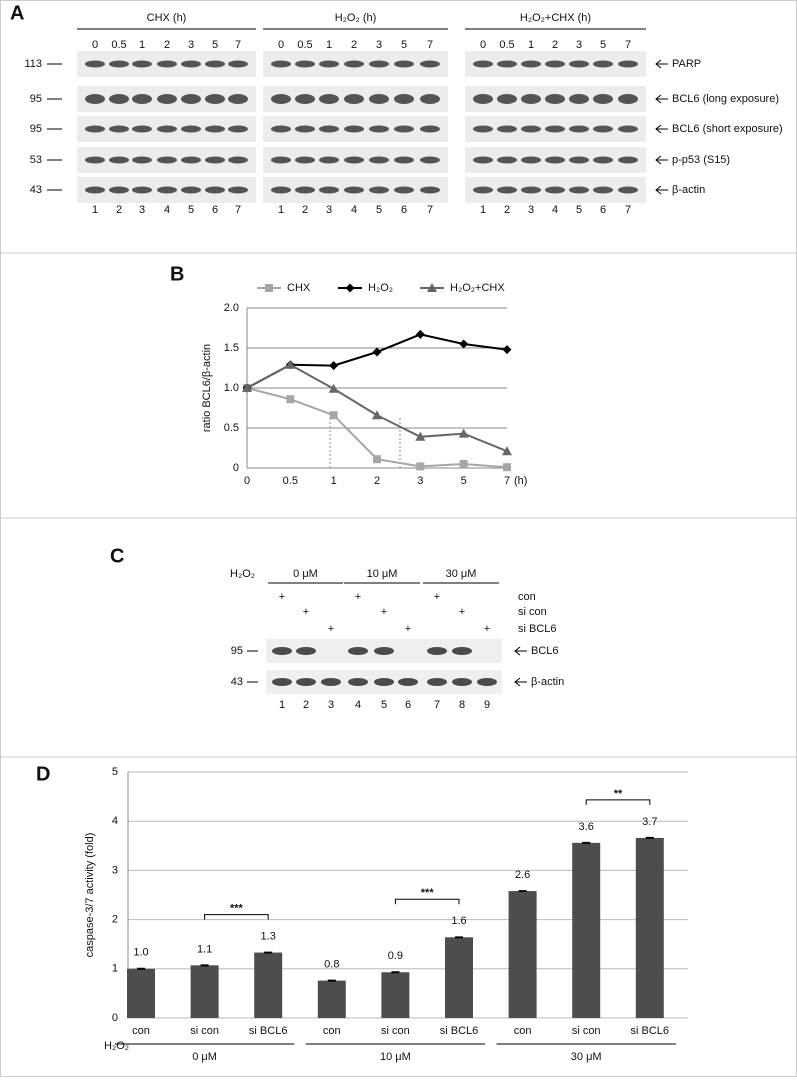 This screenshot has height=1082, width=797. What do you see at coordinates (36, 99) in the screenshot?
I see `mw-marker: 95` at bounding box center [36, 99].